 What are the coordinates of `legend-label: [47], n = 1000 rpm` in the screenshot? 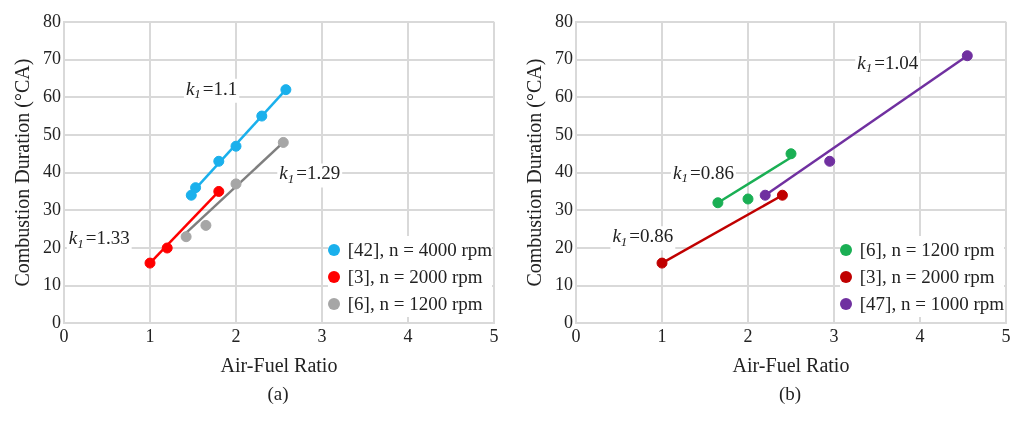 It's located at (931, 304).